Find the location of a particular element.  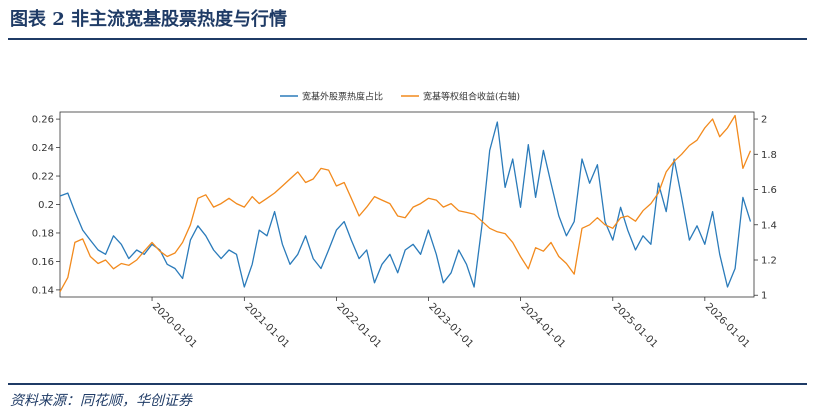

chart-legend: 宽基外股票热度占比 宽基等权组合收益(右轴) is located at coordinates (400, 97).